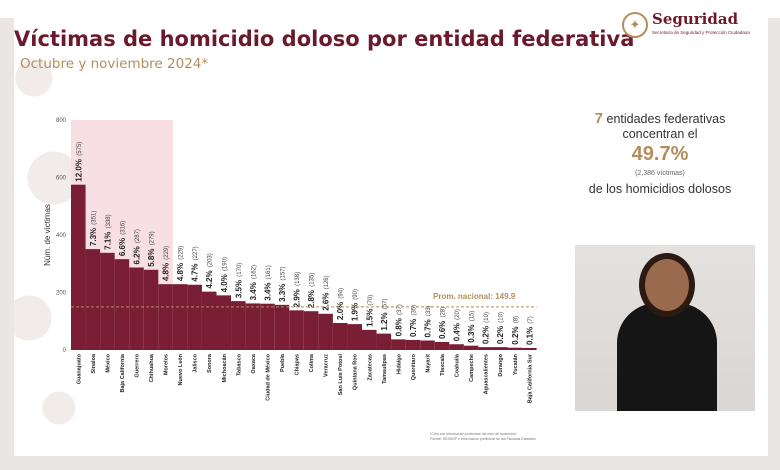  What do you see at coordinates (599, 118) in the screenshot?
I see `summary-count: 7` at bounding box center [599, 118].